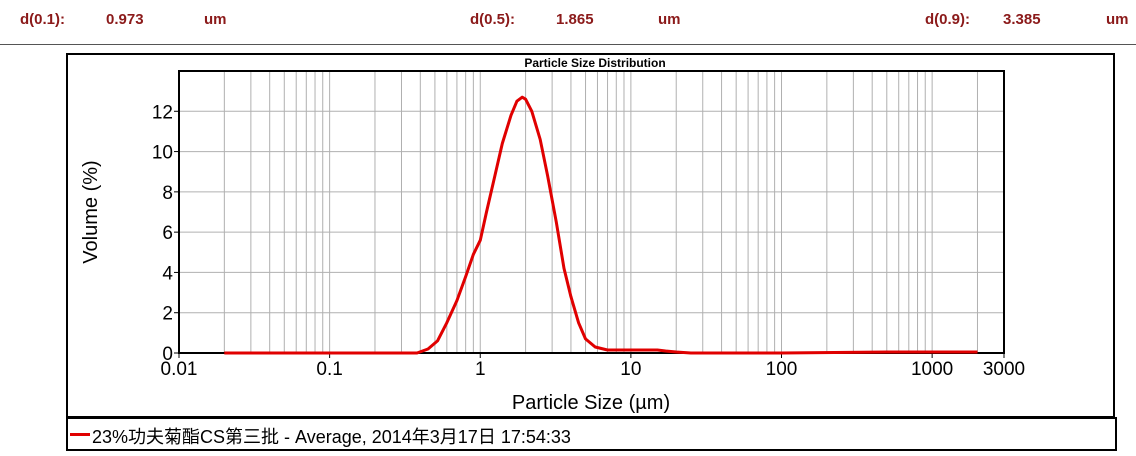 This screenshot has width=1136, height=456. Describe the element at coordinates (167, 354) in the screenshot. I see `y-tick-label: 0` at that location.